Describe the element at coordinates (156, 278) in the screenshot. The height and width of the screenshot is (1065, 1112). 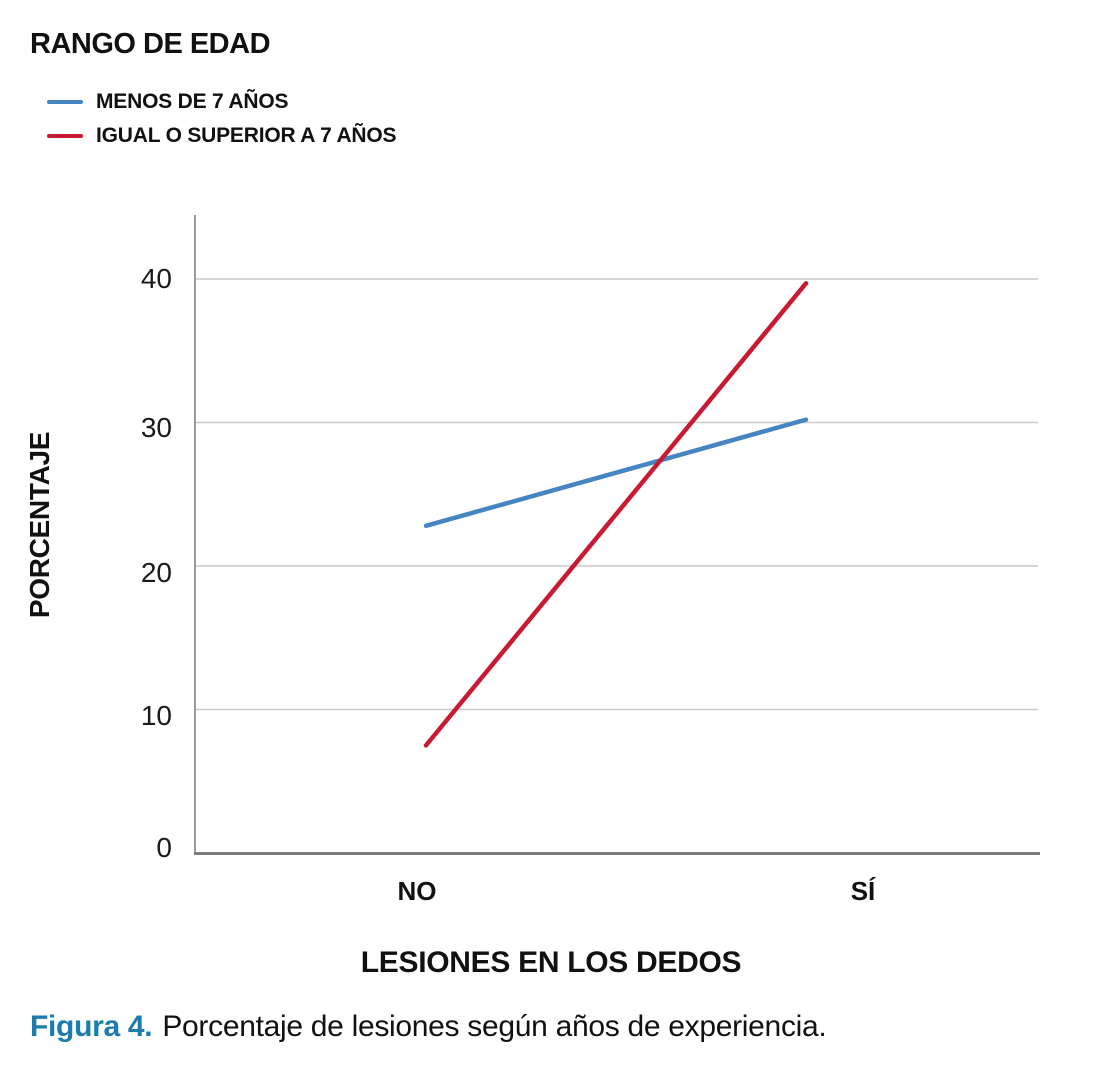
I see `y-tick-40: 40` at that location.